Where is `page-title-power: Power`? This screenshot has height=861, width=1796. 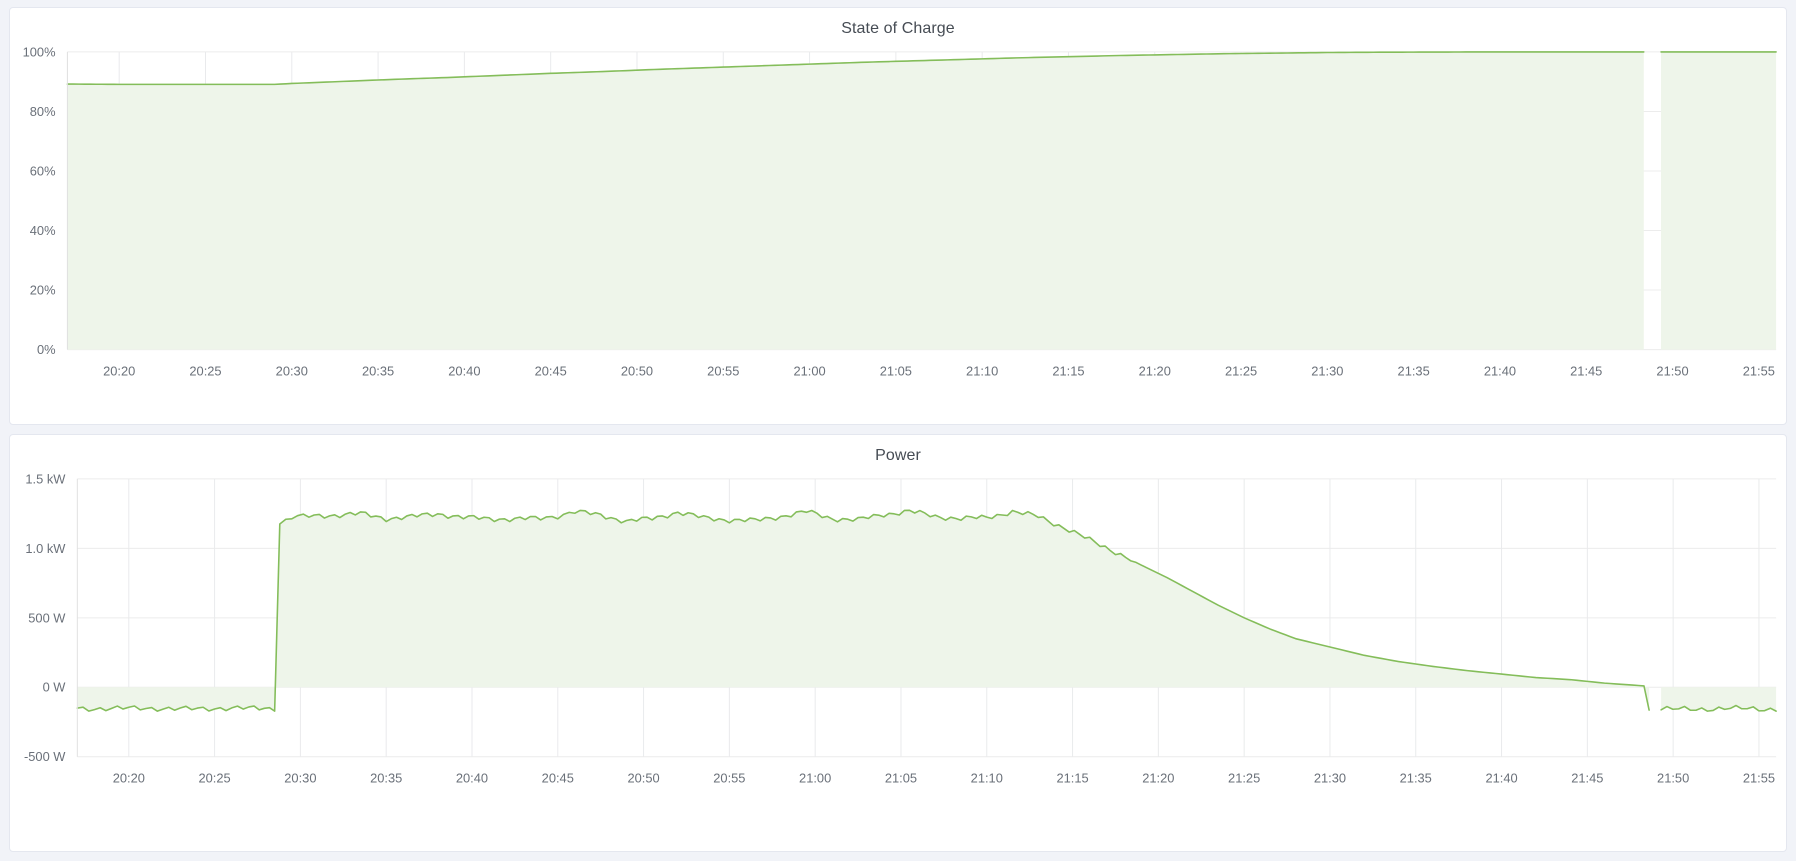
page-title-power: Power is located at coordinates (898, 455).